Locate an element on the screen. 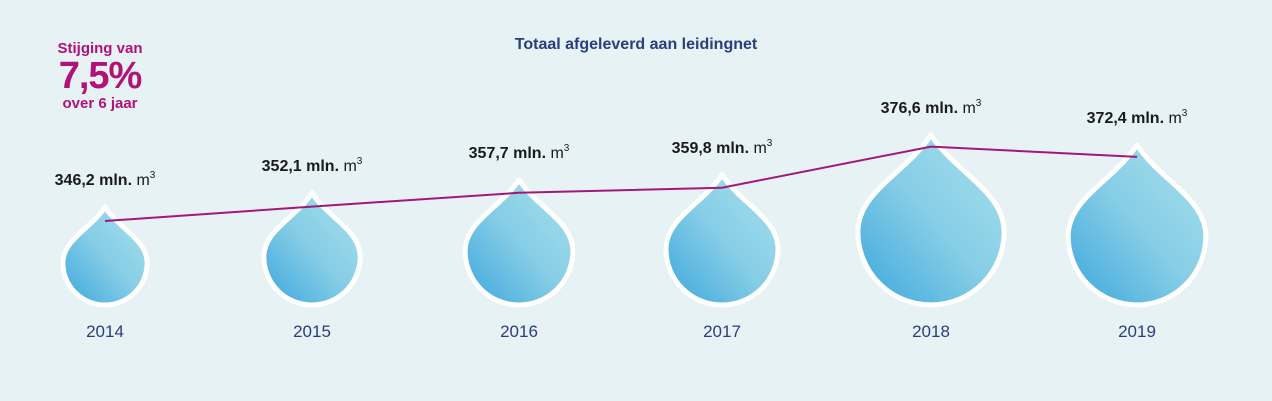 This screenshot has height=401, width=1272. year-label-2017: 2017 is located at coordinates (722, 331).